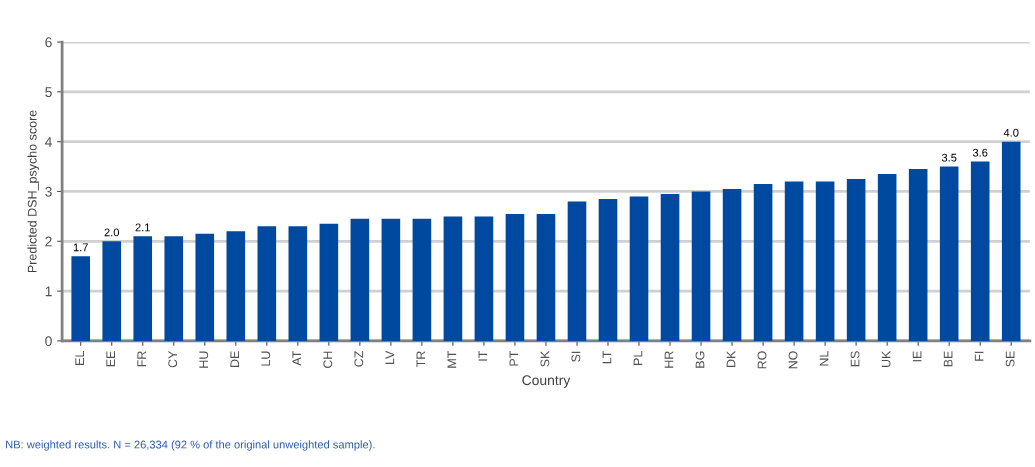 This screenshot has width=1035, height=467. Describe the element at coordinates (979, 356) in the screenshot. I see `x-tick-label: FI` at that location.